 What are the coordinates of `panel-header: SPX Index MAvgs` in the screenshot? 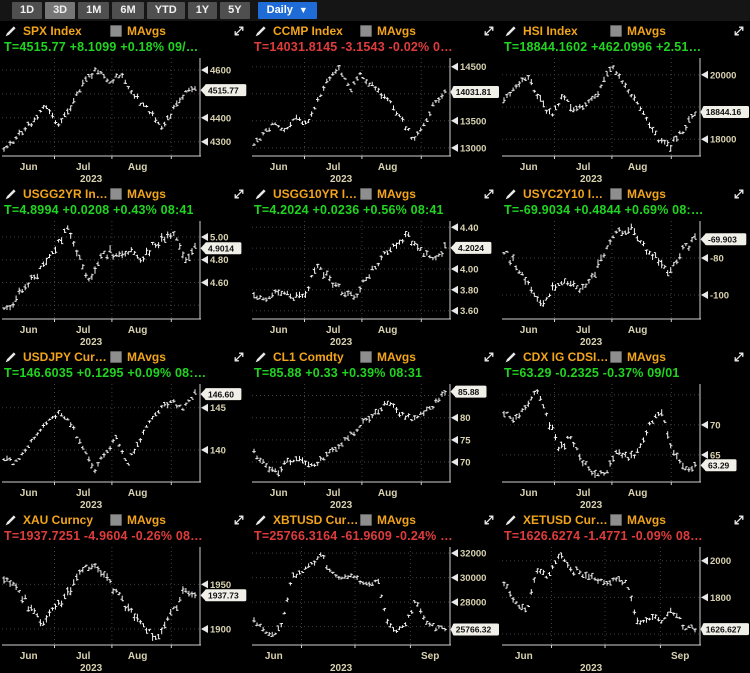 It's located at (125, 30).